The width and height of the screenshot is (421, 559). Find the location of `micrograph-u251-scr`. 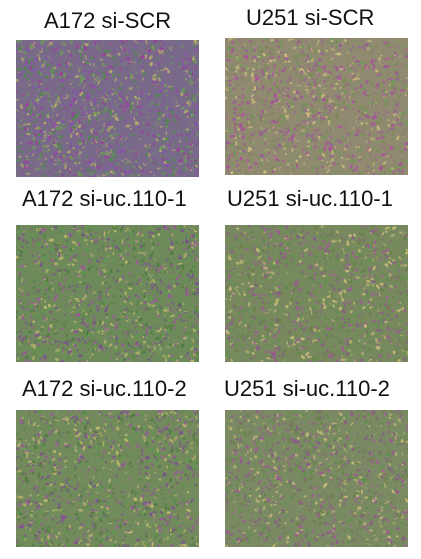

micrograph-u251-scr is located at coordinates (316, 106).